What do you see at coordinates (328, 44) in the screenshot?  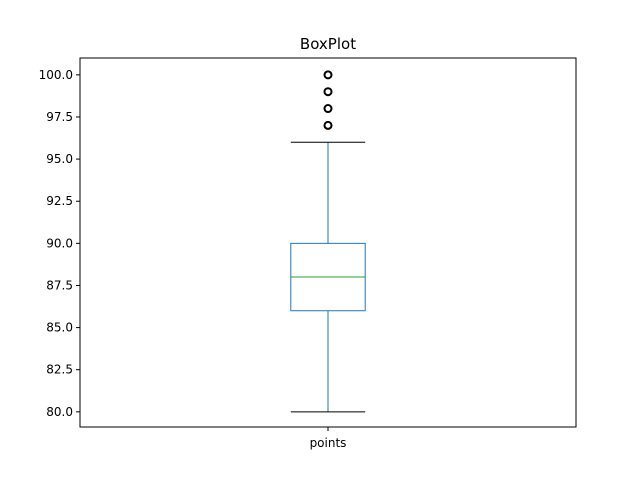 I see `chart-title: BoxPlot` at bounding box center [328, 44].